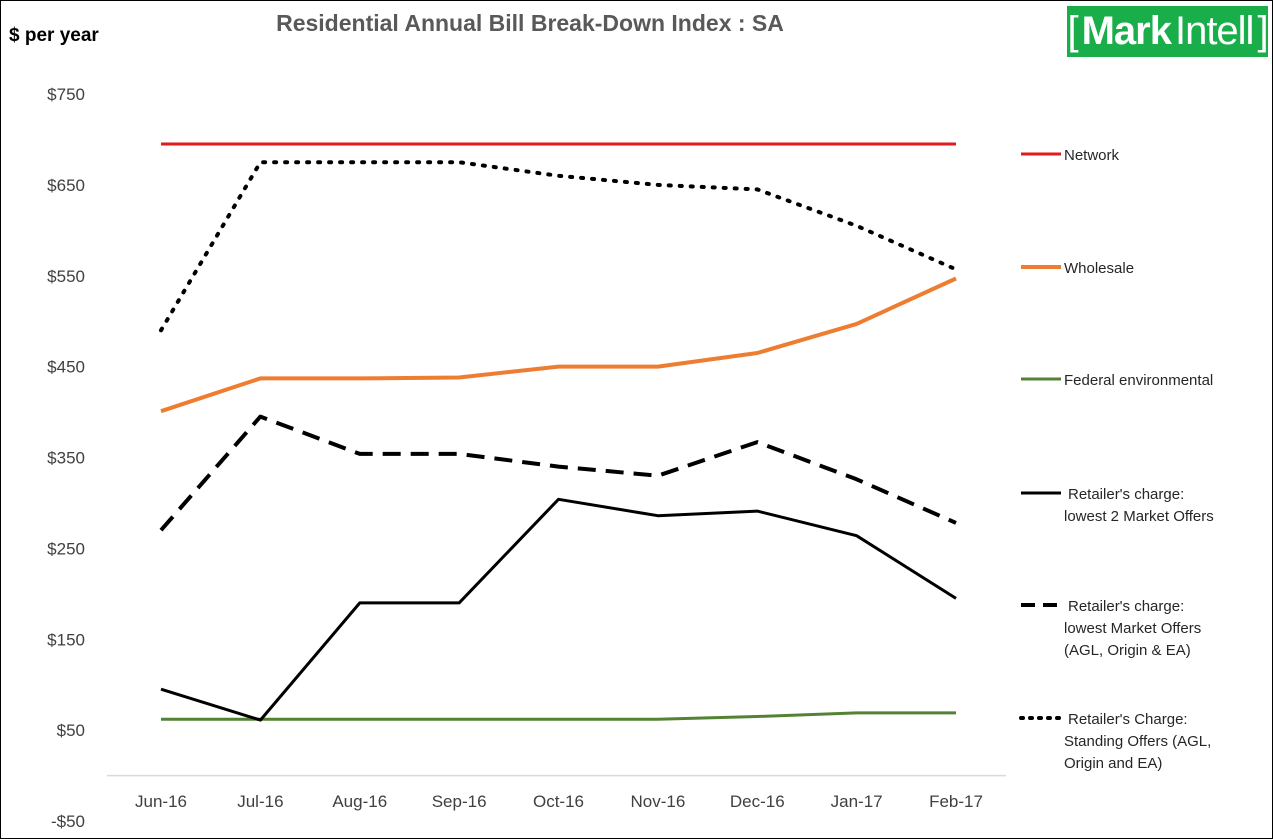 The width and height of the screenshot is (1273, 839). I want to click on legend-label-4: Retailer's charge:, so click(1126, 494).